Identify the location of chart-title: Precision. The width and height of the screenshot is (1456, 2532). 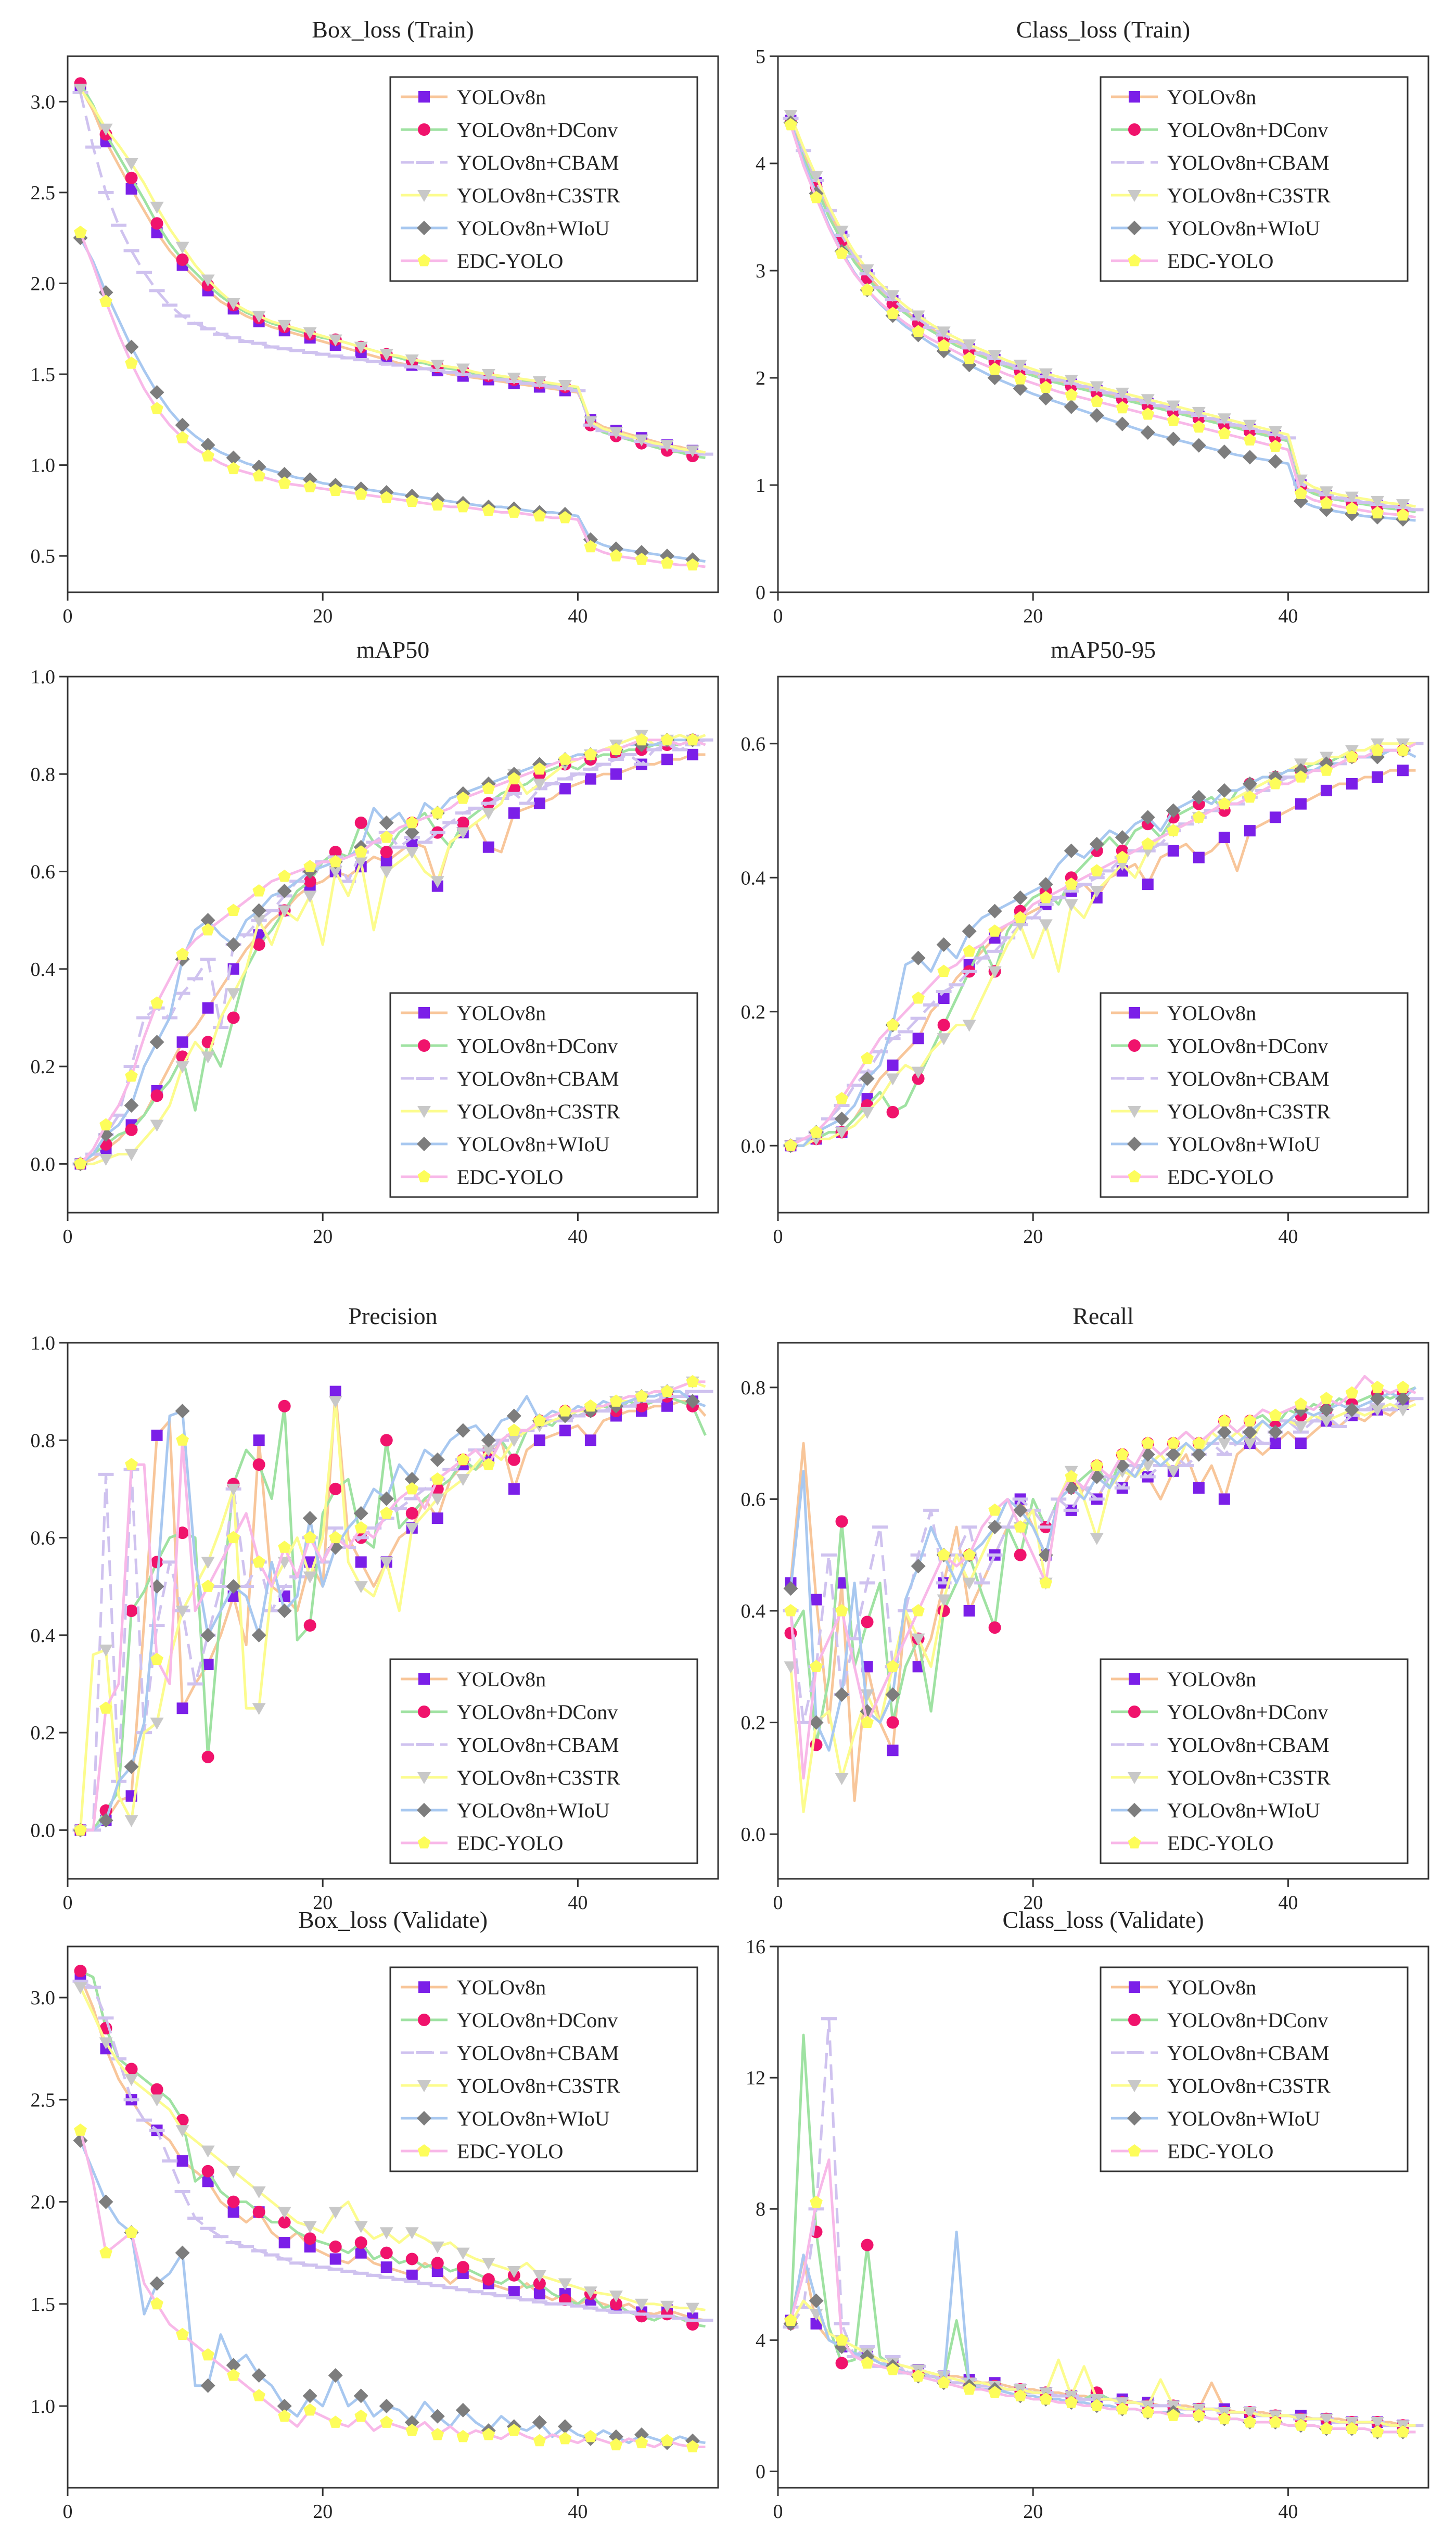
(393, 1316).